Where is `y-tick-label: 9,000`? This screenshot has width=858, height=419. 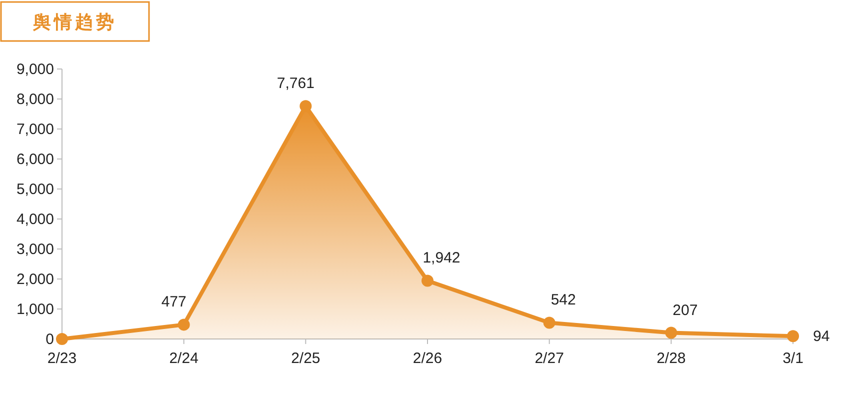 y-tick-label: 9,000 is located at coordinates (35, 69).